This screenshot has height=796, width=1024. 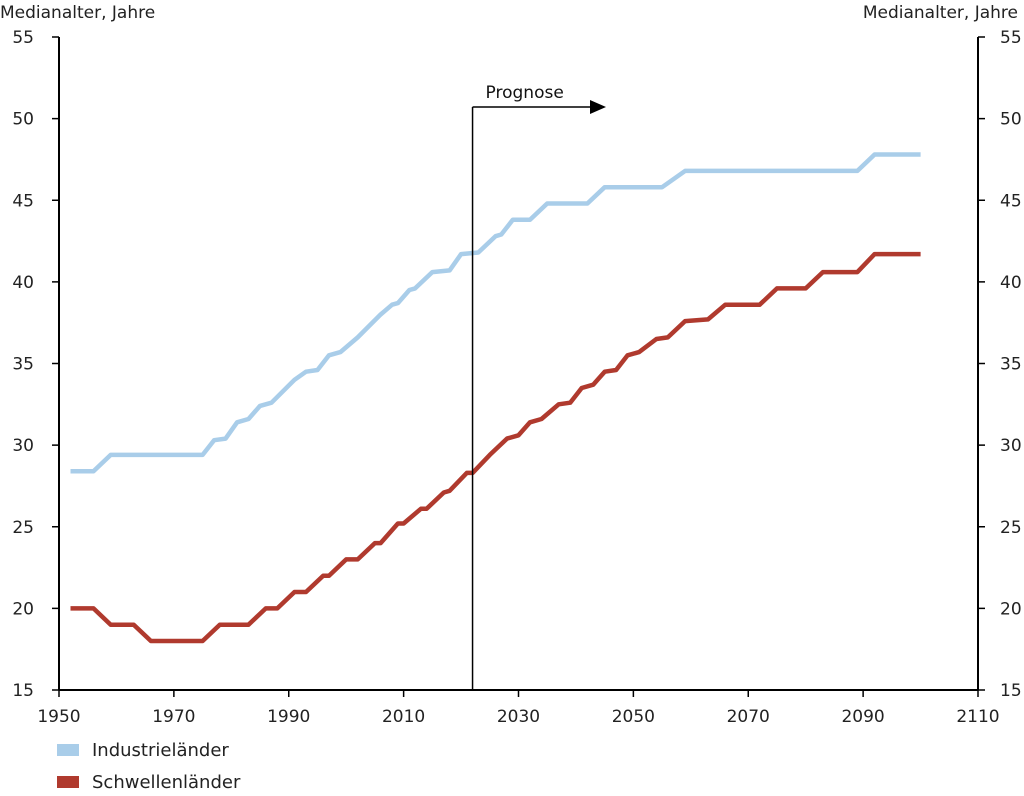 I want to click on y-ticks-right: 15 20 25 30 35 40 45 50 55, so click(x=1000, y=364).